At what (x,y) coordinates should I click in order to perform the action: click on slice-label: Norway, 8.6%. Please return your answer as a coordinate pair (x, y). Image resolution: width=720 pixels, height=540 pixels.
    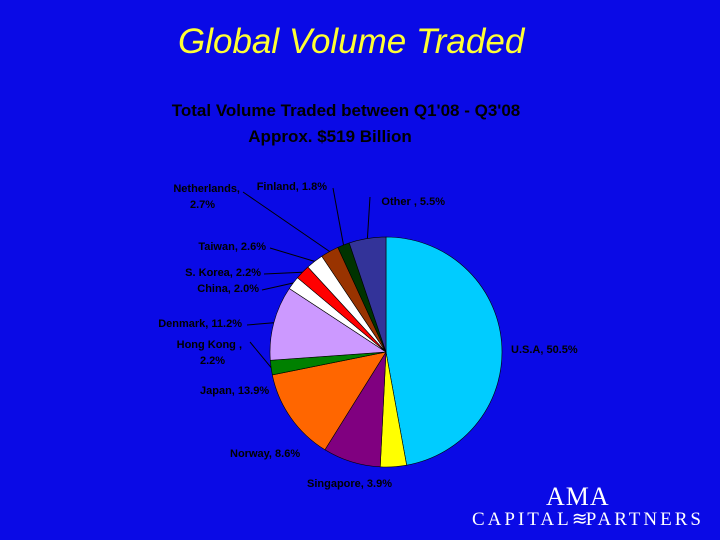
    Looking at the image, I should click on (265, 454).